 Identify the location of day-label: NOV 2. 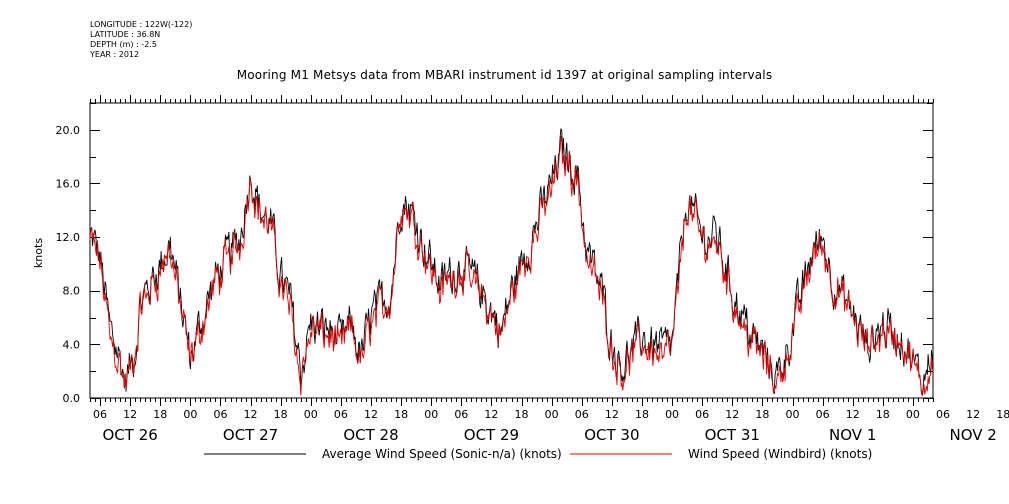
(972, 435).